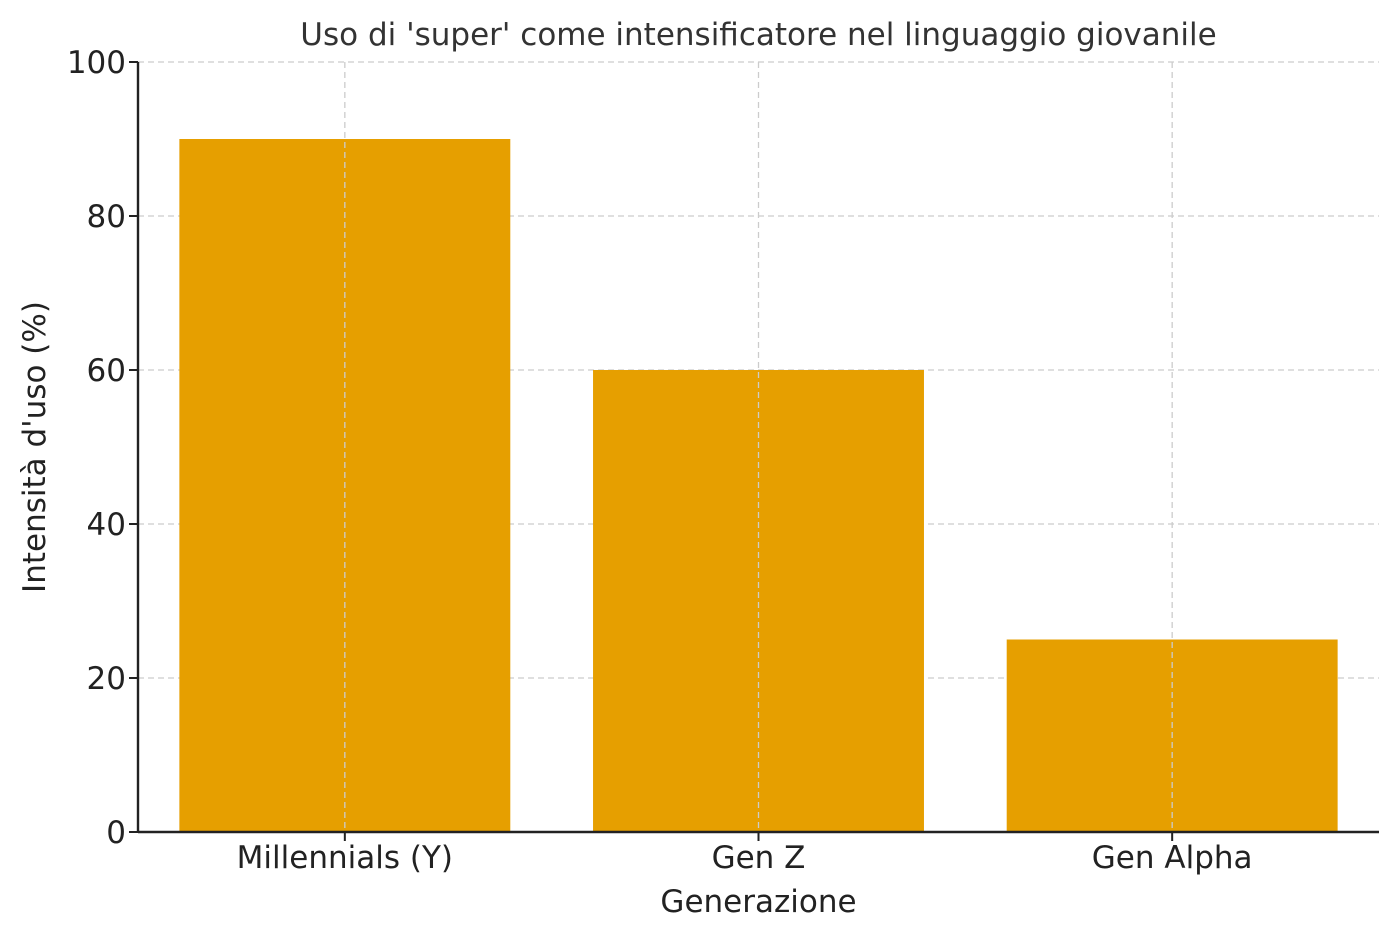 Image resolution: width=1397 pixels, height=939 pixels. I want to click on y-tick-label: 20, so click(106, 679).